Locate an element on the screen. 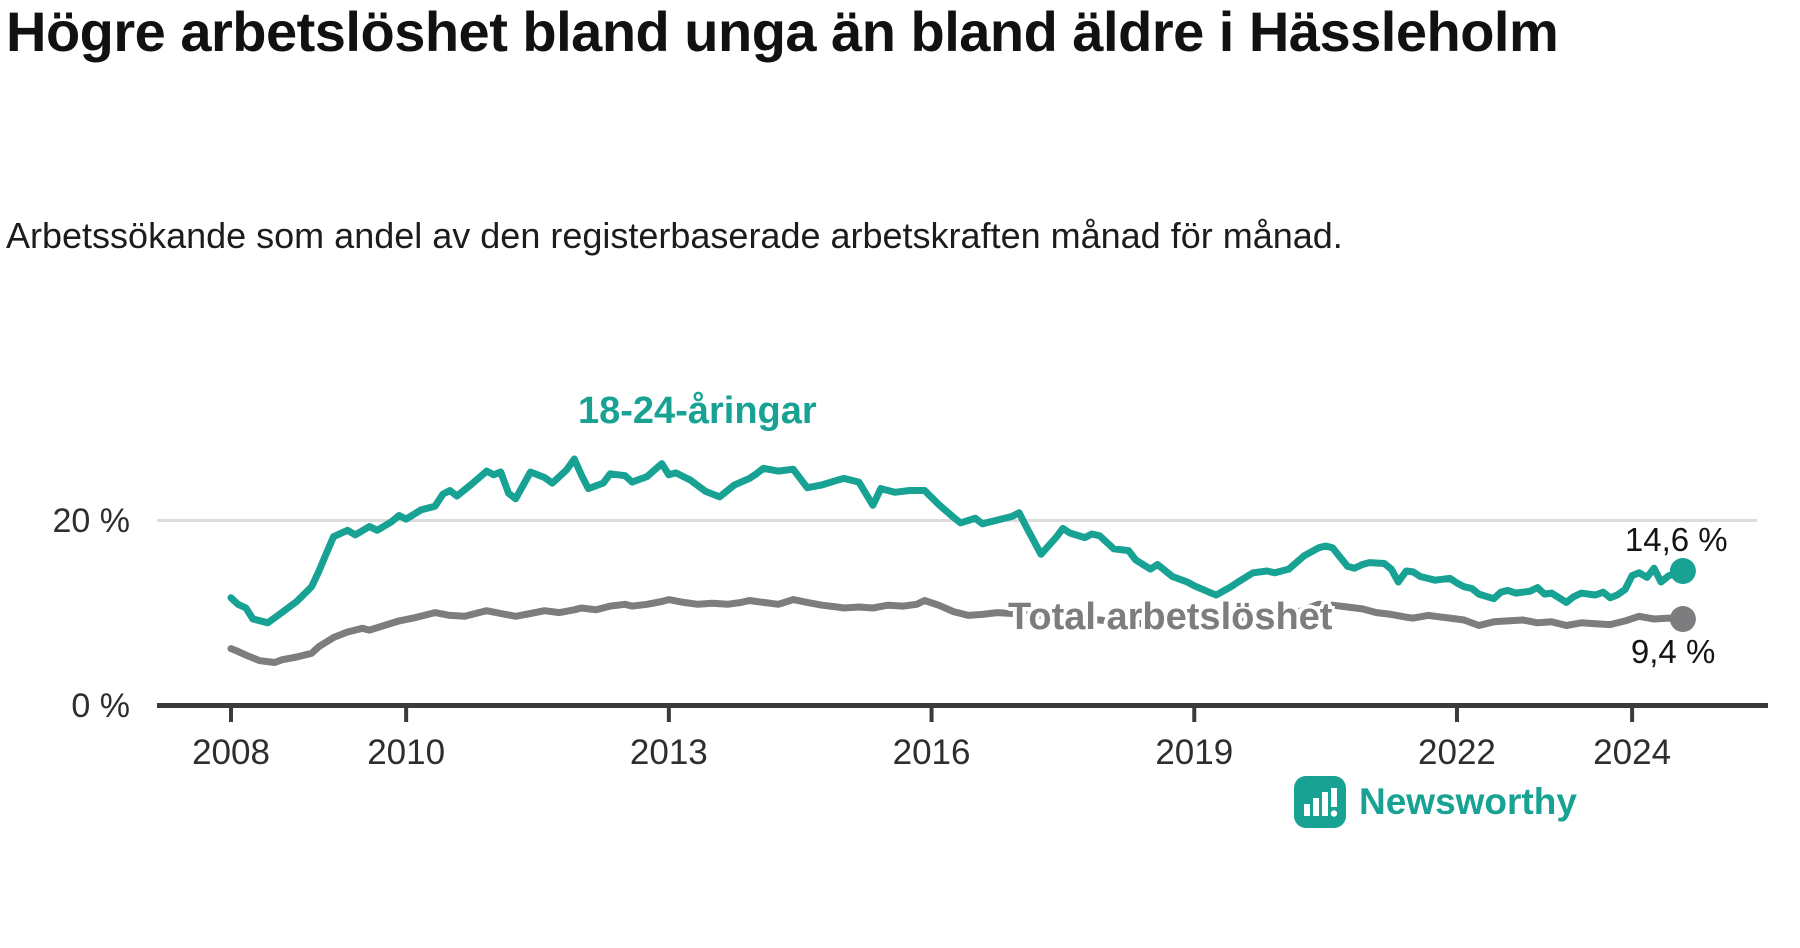 The width and height of the screenshot is (1800, 948). series-label-youth: 18-24-åringar is located at coordinates (697, 411).